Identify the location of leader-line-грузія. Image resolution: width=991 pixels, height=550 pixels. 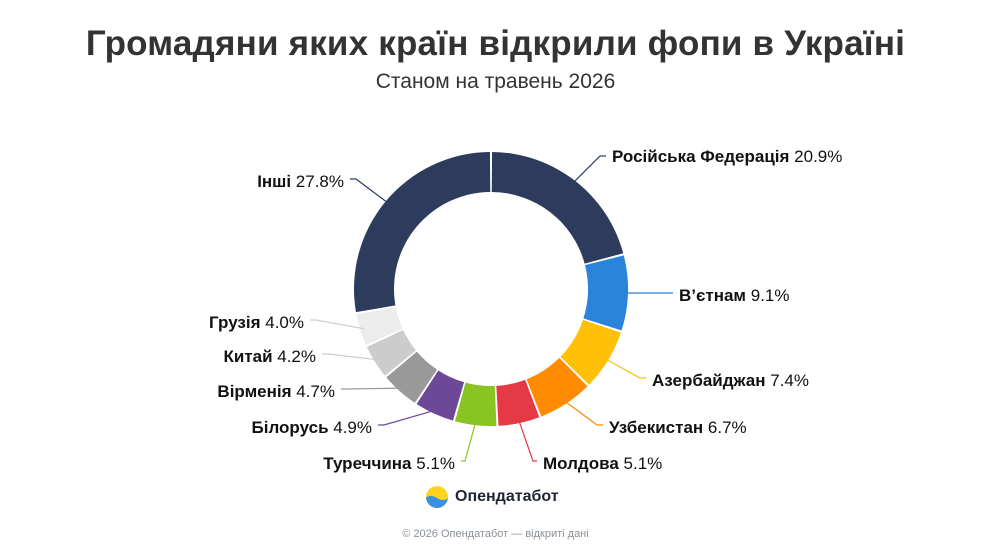
(337, 324).